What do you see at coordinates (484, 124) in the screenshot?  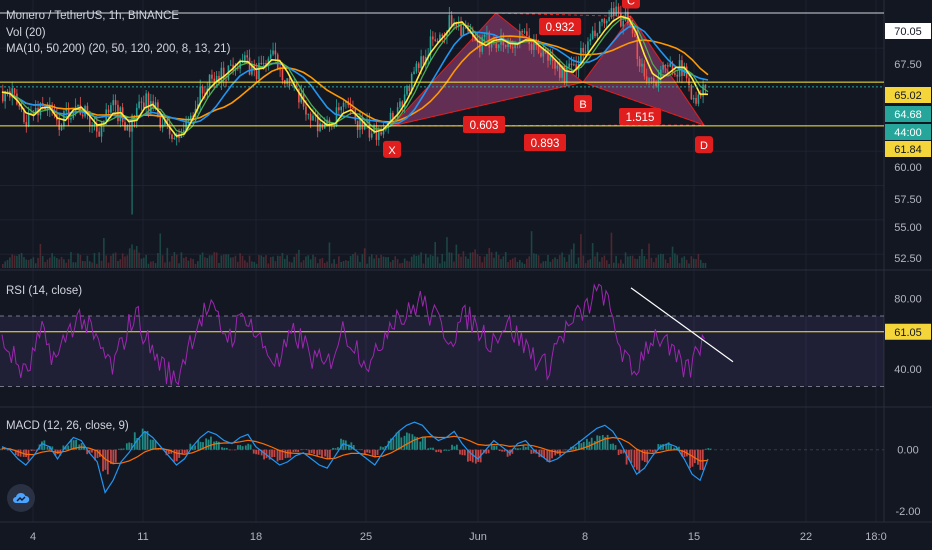 I see `ratio-badge` at bounding box center [484, 124].